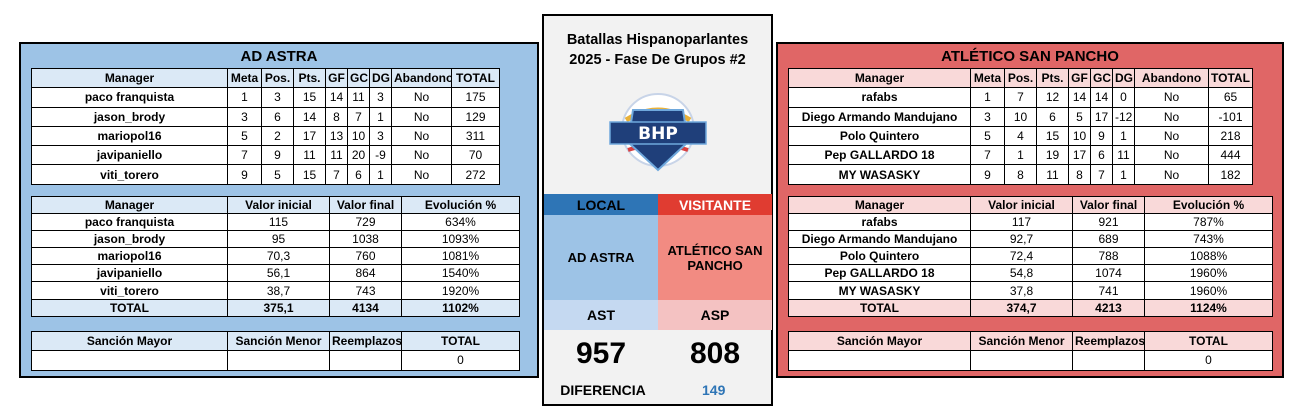 The image size is (1302, 420). Describe the element at coordinates (277, 136) in the screenshot. I see `table-cell: 2` at that location.